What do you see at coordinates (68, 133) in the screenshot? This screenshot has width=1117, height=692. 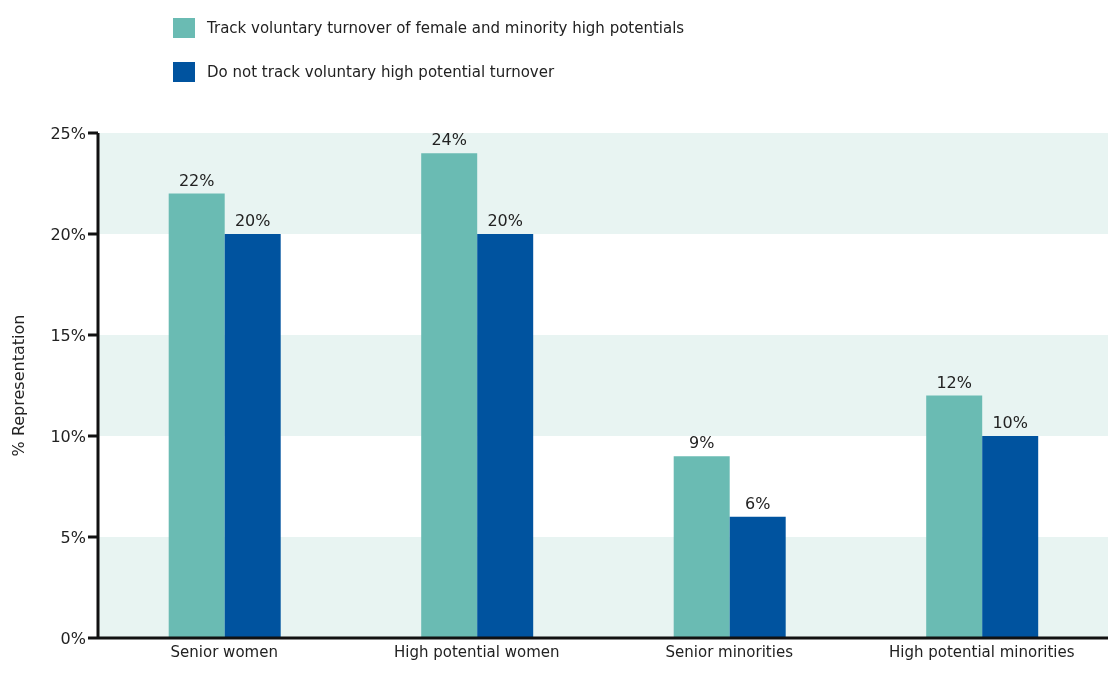 I see `y-tick-label: 25%` at bounding box center [68, 133].